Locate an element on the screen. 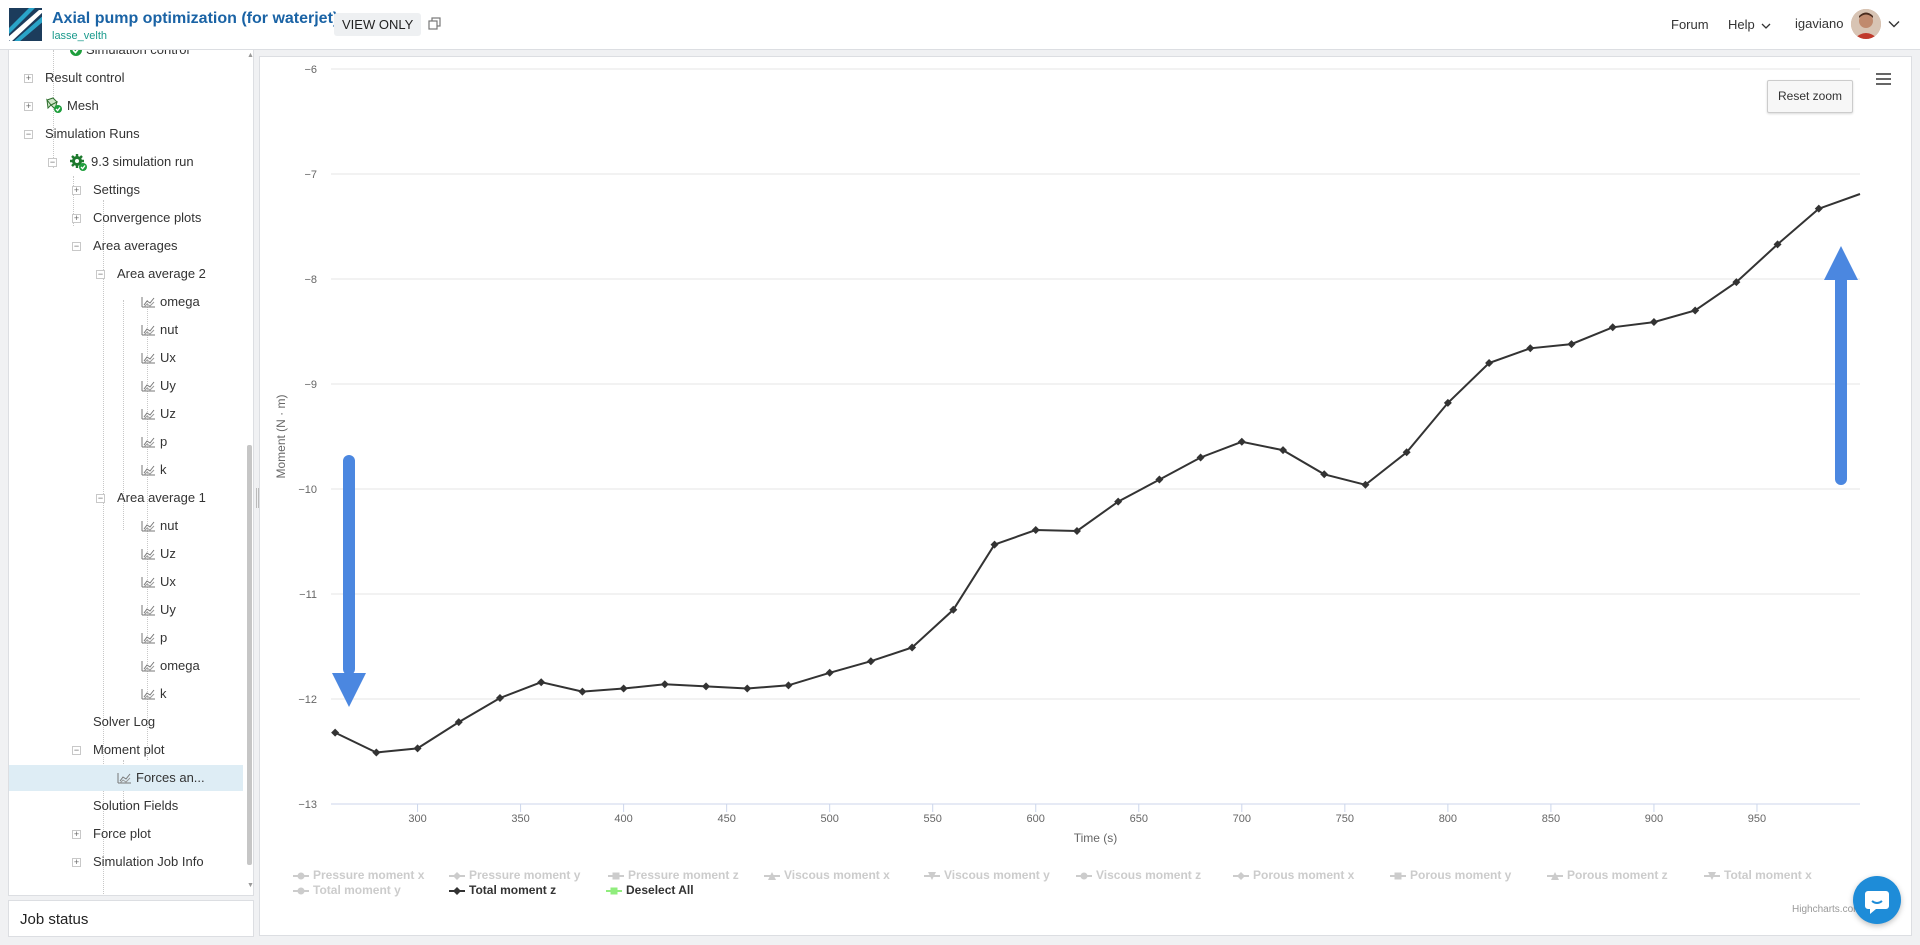 The image size is (1920, 945). scroll-up-icon: ▲ is located at coordinates (250, 55).